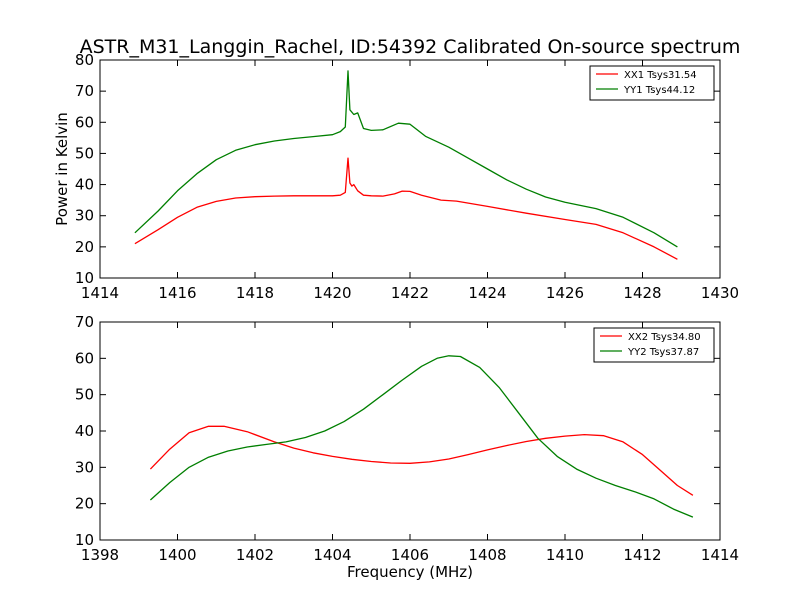 The height and width of the screenshot is (604, 800). Describe the element at coordinates (410, 572) in the screenshot. I see `x-axis-label: Frequency (MHz)` at that location.